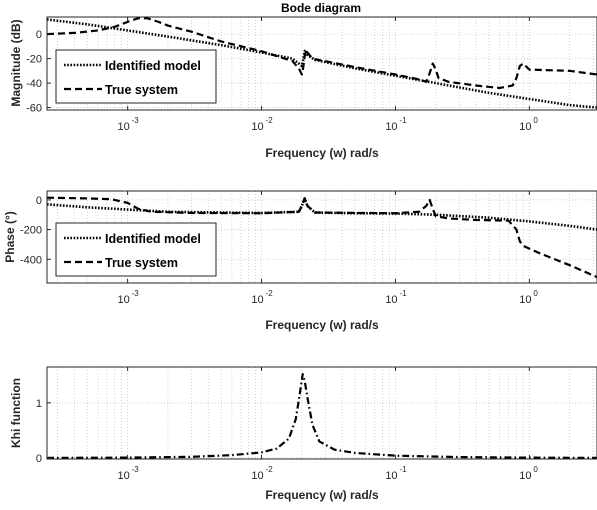  I want to click on y-tick-label: -400, so click(31, 260).